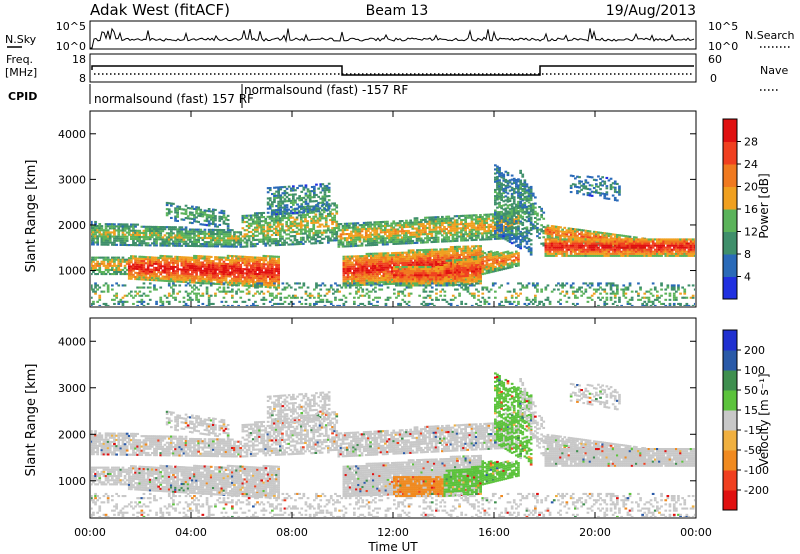  What do you see at coordinates (723, 46) in the screenshot?
I see `nsearch-tick-bottom: 10^0` at bounding box center [723, 46].